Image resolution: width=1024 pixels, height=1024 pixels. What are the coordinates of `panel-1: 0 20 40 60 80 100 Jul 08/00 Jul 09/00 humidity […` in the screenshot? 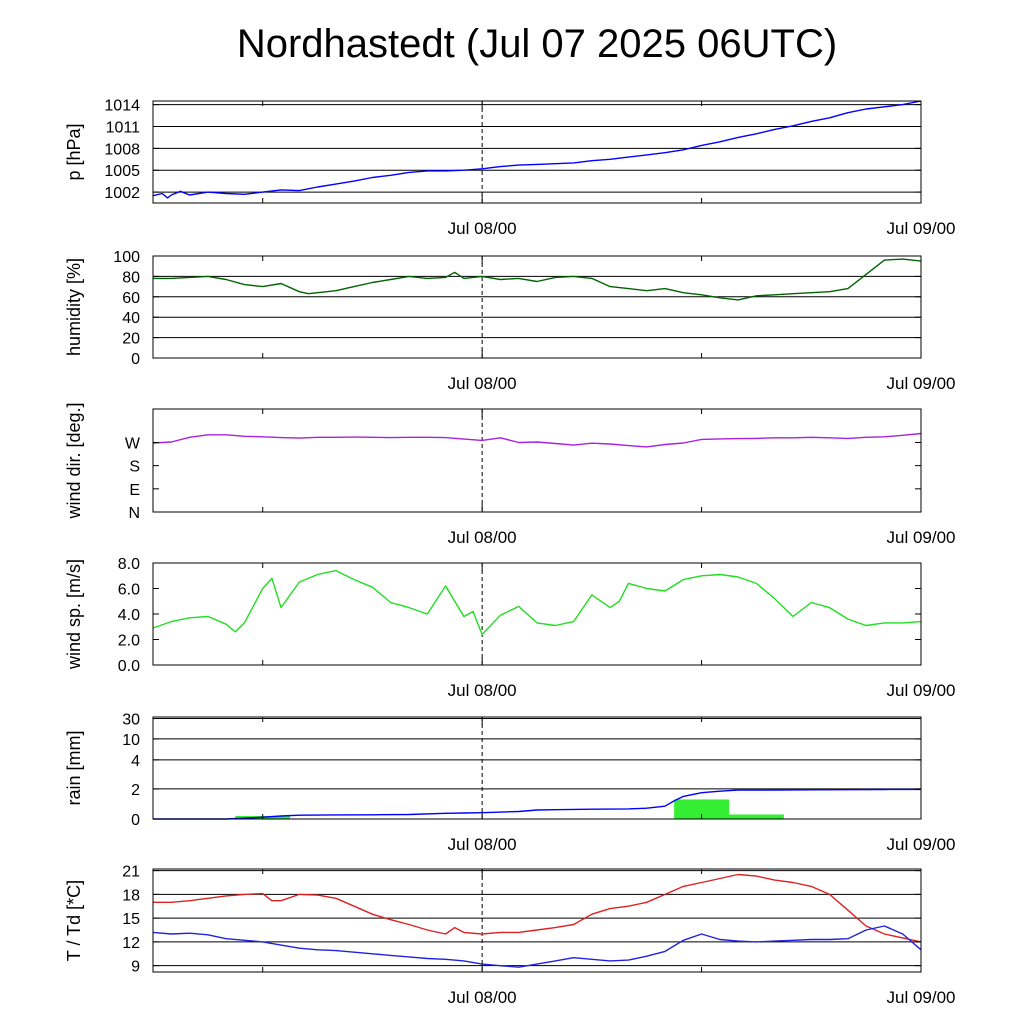 It's located at (510, 321).